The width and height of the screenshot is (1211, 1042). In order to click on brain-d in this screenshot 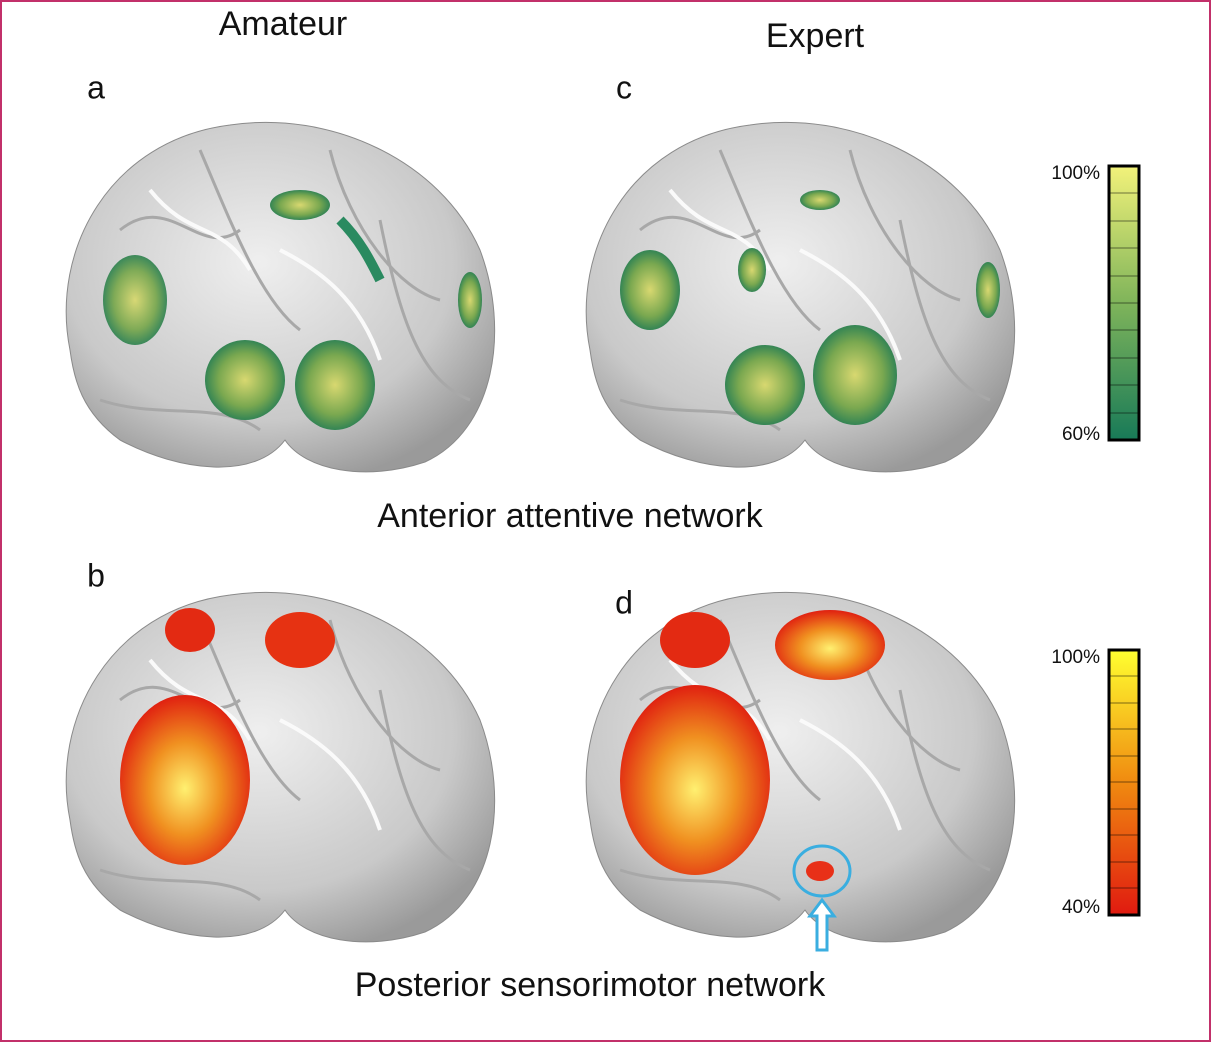, I will do `click(800, 767)`.